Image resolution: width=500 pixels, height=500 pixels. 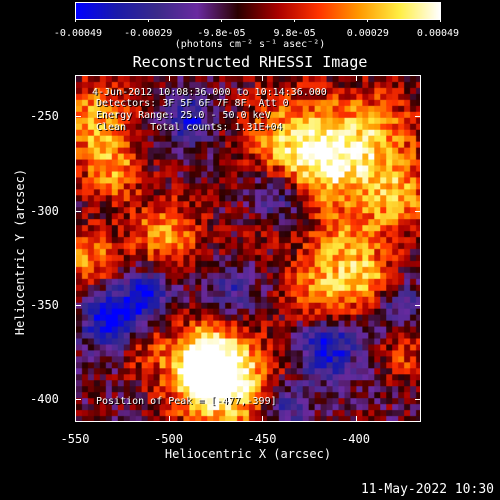 I want to click on y-tick-label: -350, so click(x=44, y=305).